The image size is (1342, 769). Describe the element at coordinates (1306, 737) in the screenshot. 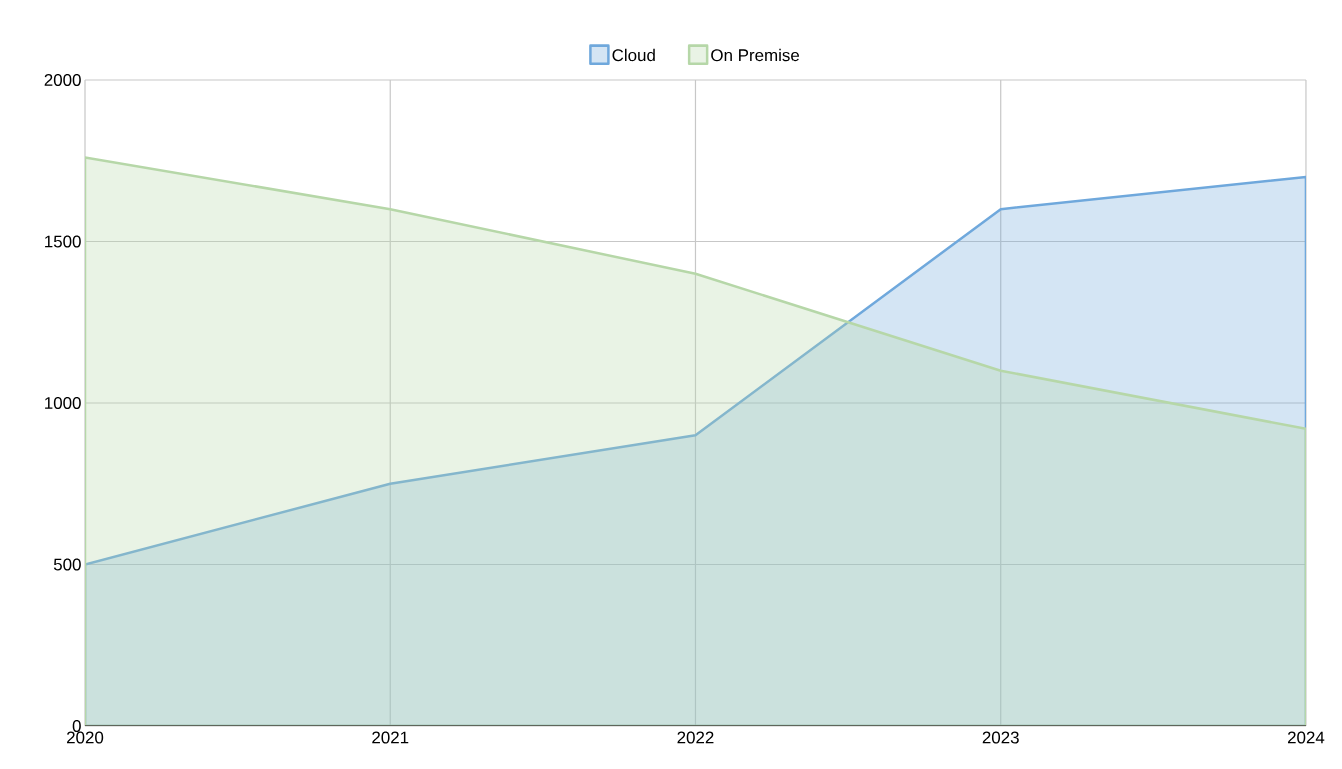

I see `x-tick-label: 2024` at that location.